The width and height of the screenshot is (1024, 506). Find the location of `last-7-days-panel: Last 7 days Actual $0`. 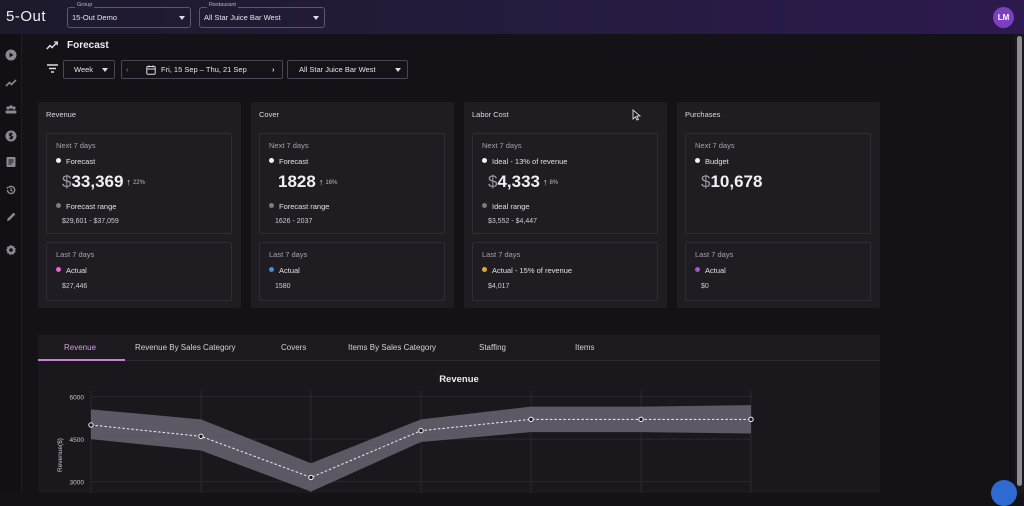

last-7-days-panel: Last 7 days Actual $0 is located at coordinates (778, 271).